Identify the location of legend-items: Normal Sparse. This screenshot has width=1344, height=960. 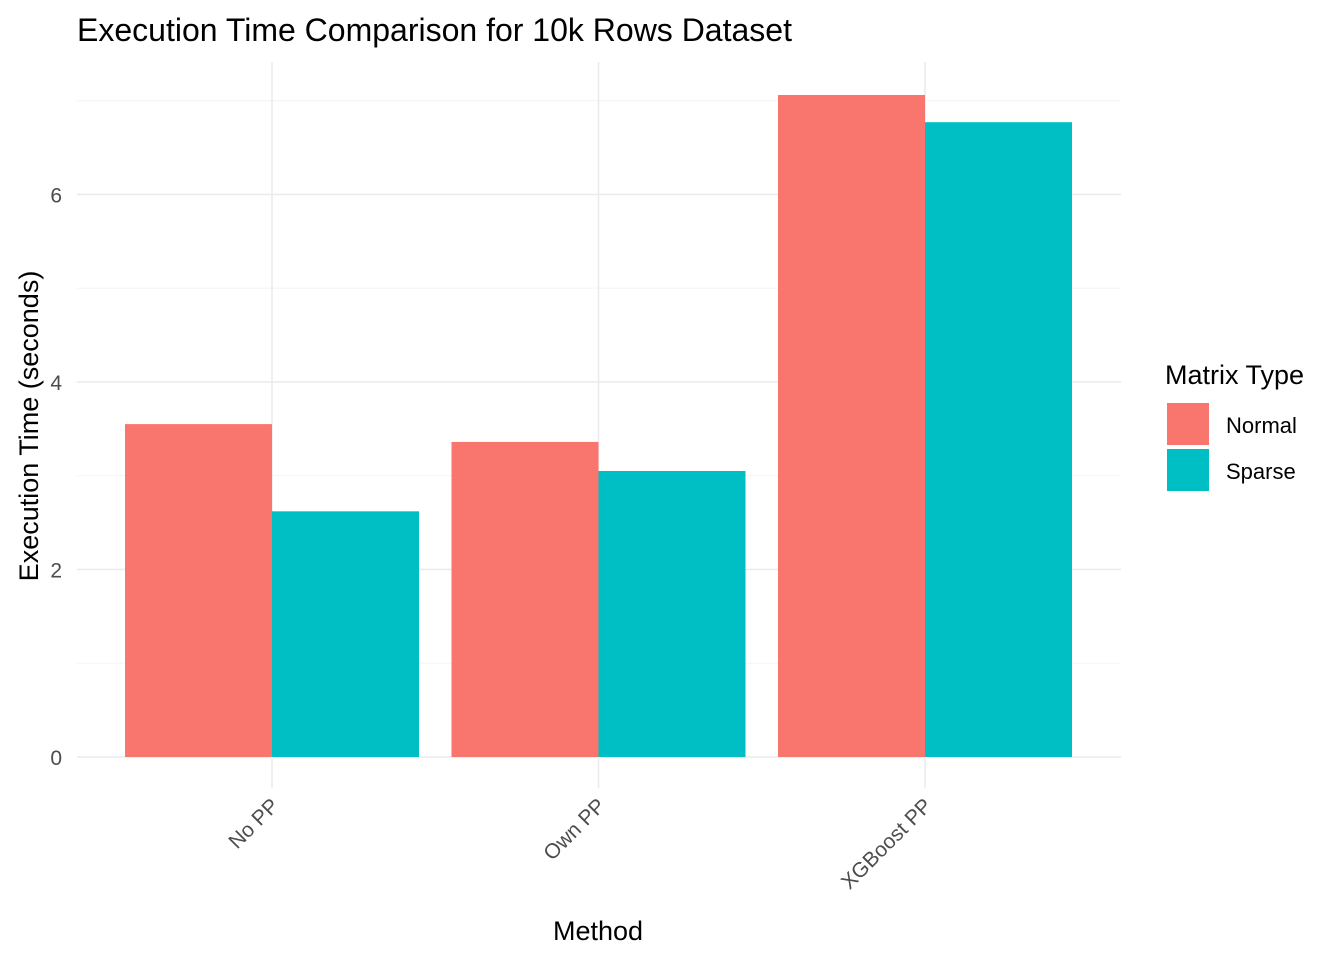
(1232, 447).